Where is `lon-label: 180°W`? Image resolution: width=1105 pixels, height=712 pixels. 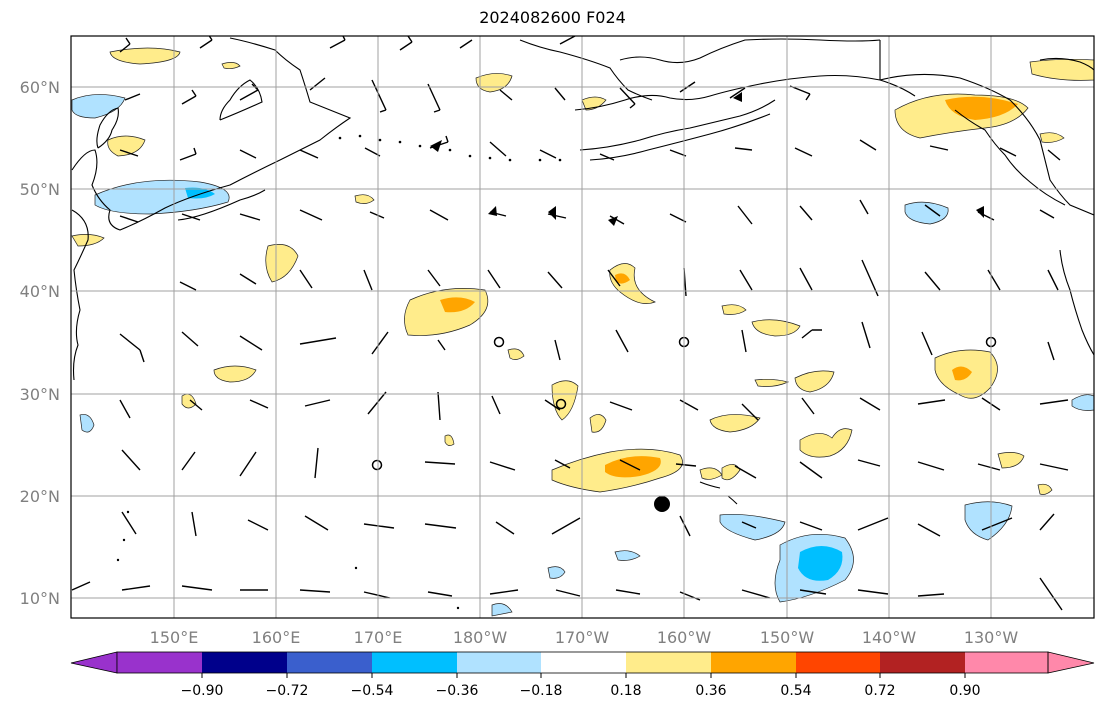
lon-label: 180°W is located at coordinates (480, 637).